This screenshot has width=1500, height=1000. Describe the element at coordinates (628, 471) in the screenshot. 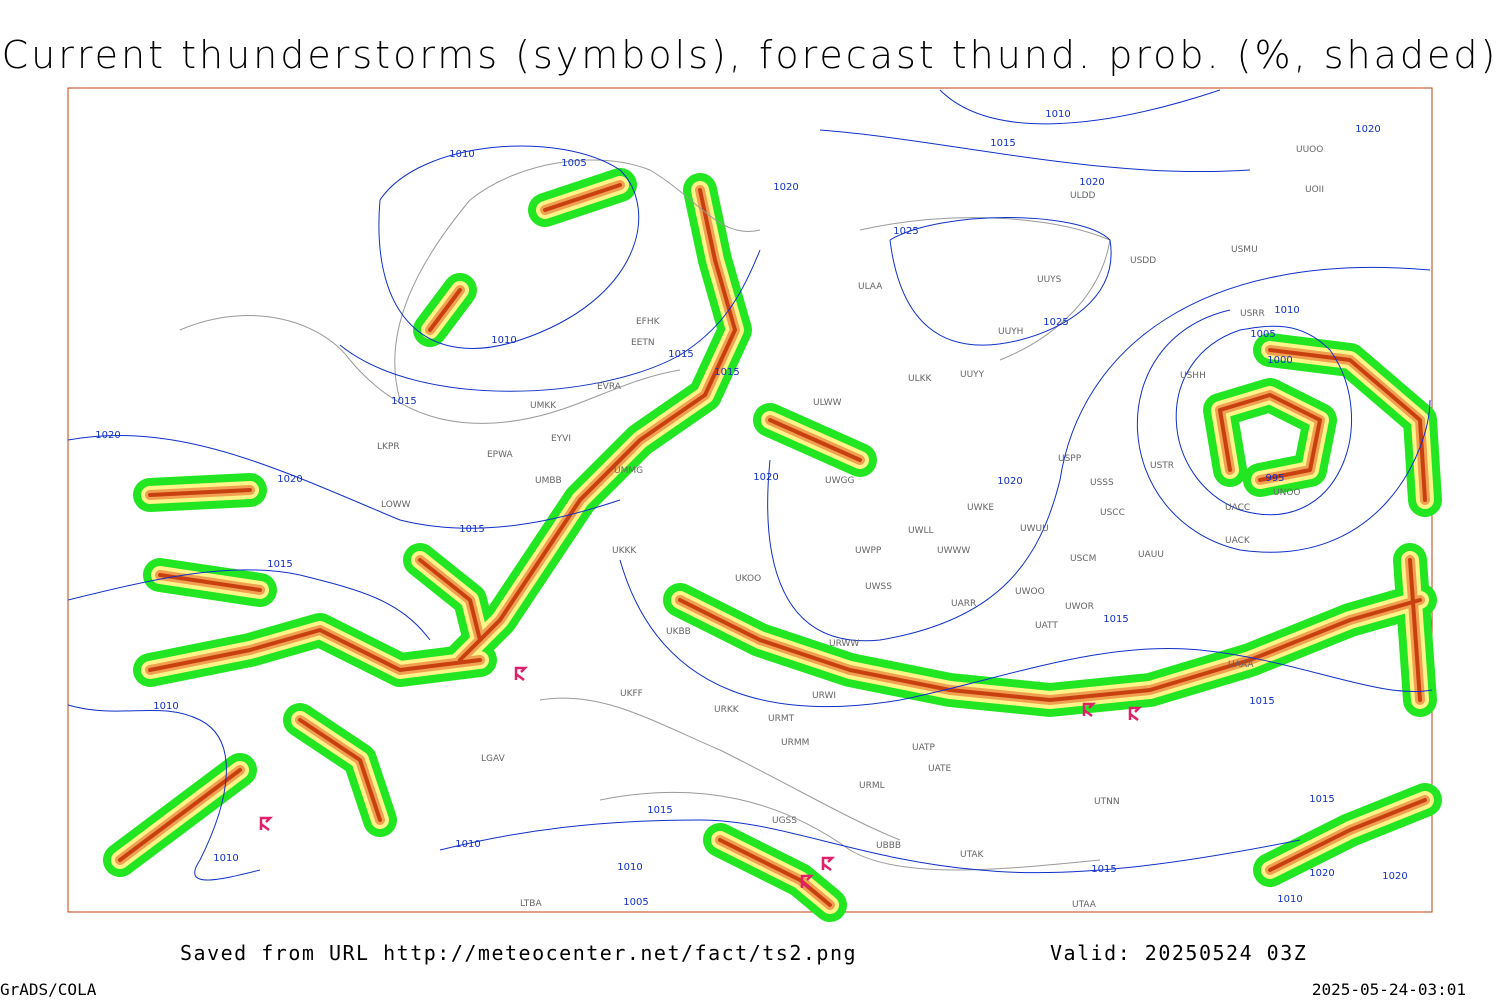

I see `station-label: UMMG` at that location.